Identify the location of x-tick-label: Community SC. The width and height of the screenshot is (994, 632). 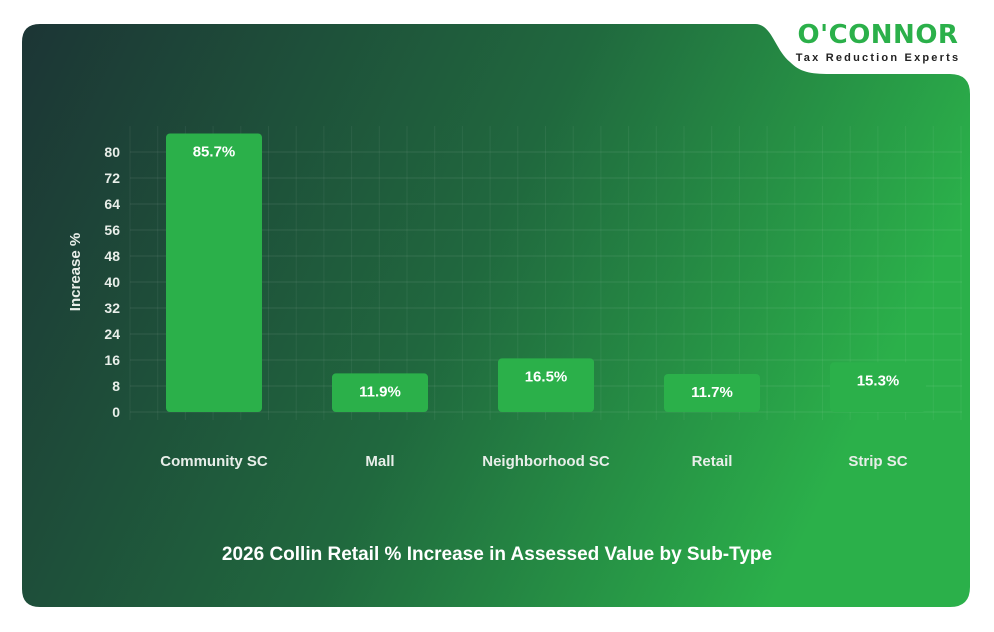
(214, 461).